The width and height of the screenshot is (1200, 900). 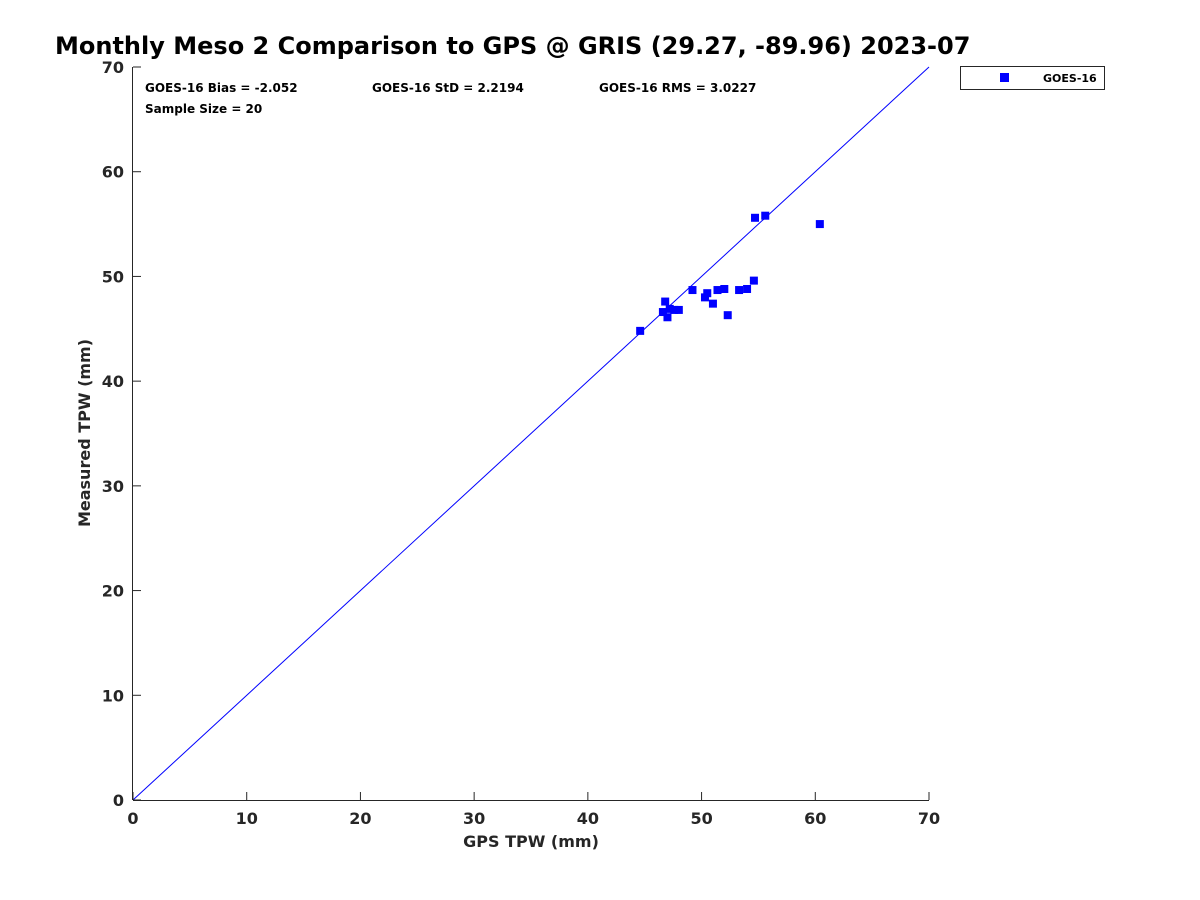 What do you see at coordinates (203, 109) in the screenshot?
I see `sample-size-annotation: Sample Size = 20` at bounding box center [203, 109].